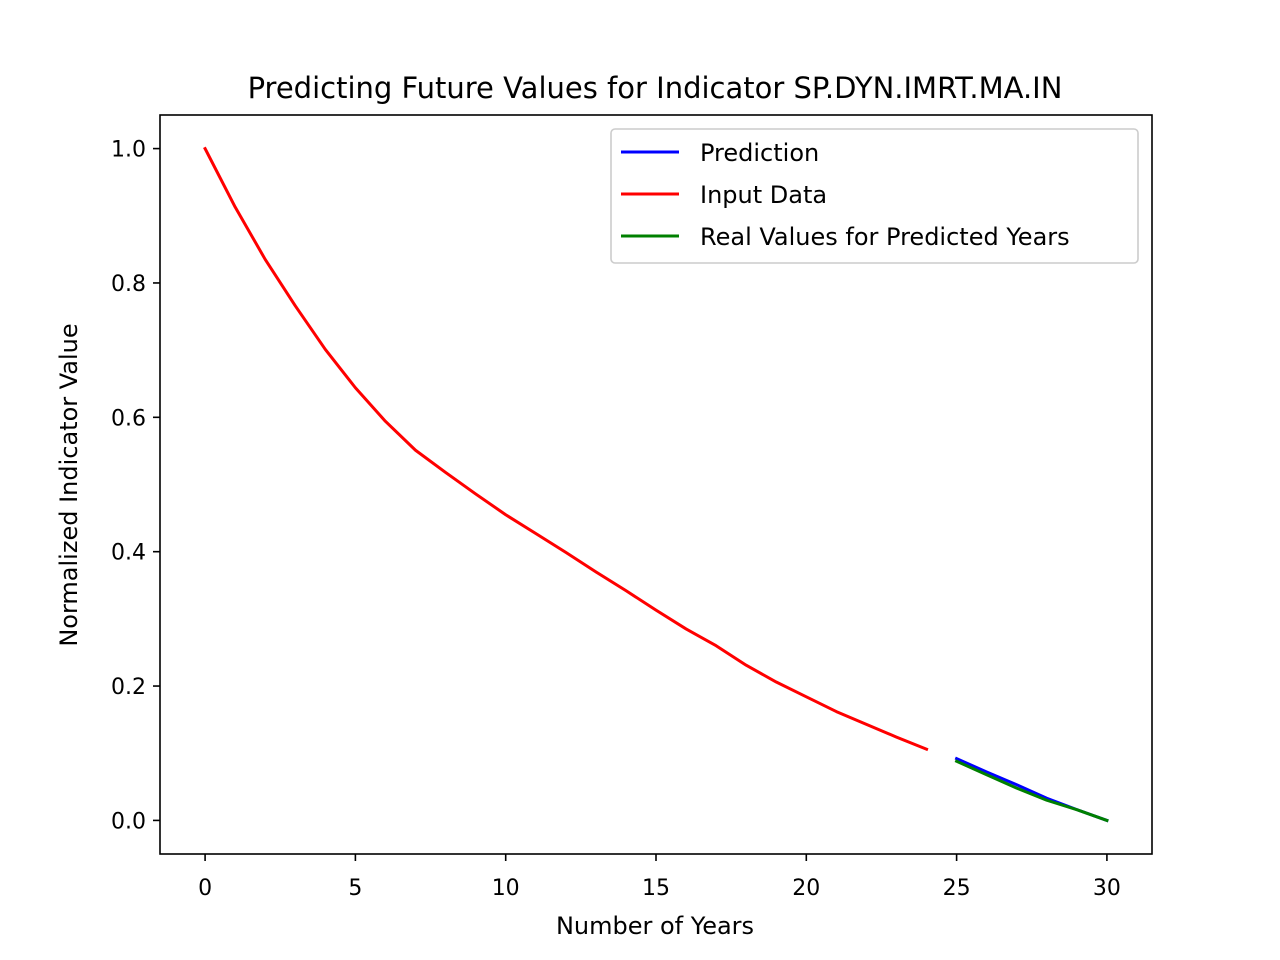 The image size is (1280, 960). What do you see at coordinates (128, 553) in the screenshot?
I see `y-tick-label: 0.4` at bounding box center [128, 553].